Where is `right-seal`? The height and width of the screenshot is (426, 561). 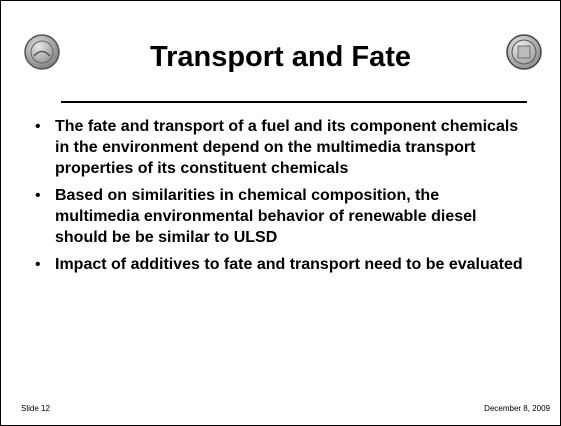
right-seal is located at coordinates (524, 52).